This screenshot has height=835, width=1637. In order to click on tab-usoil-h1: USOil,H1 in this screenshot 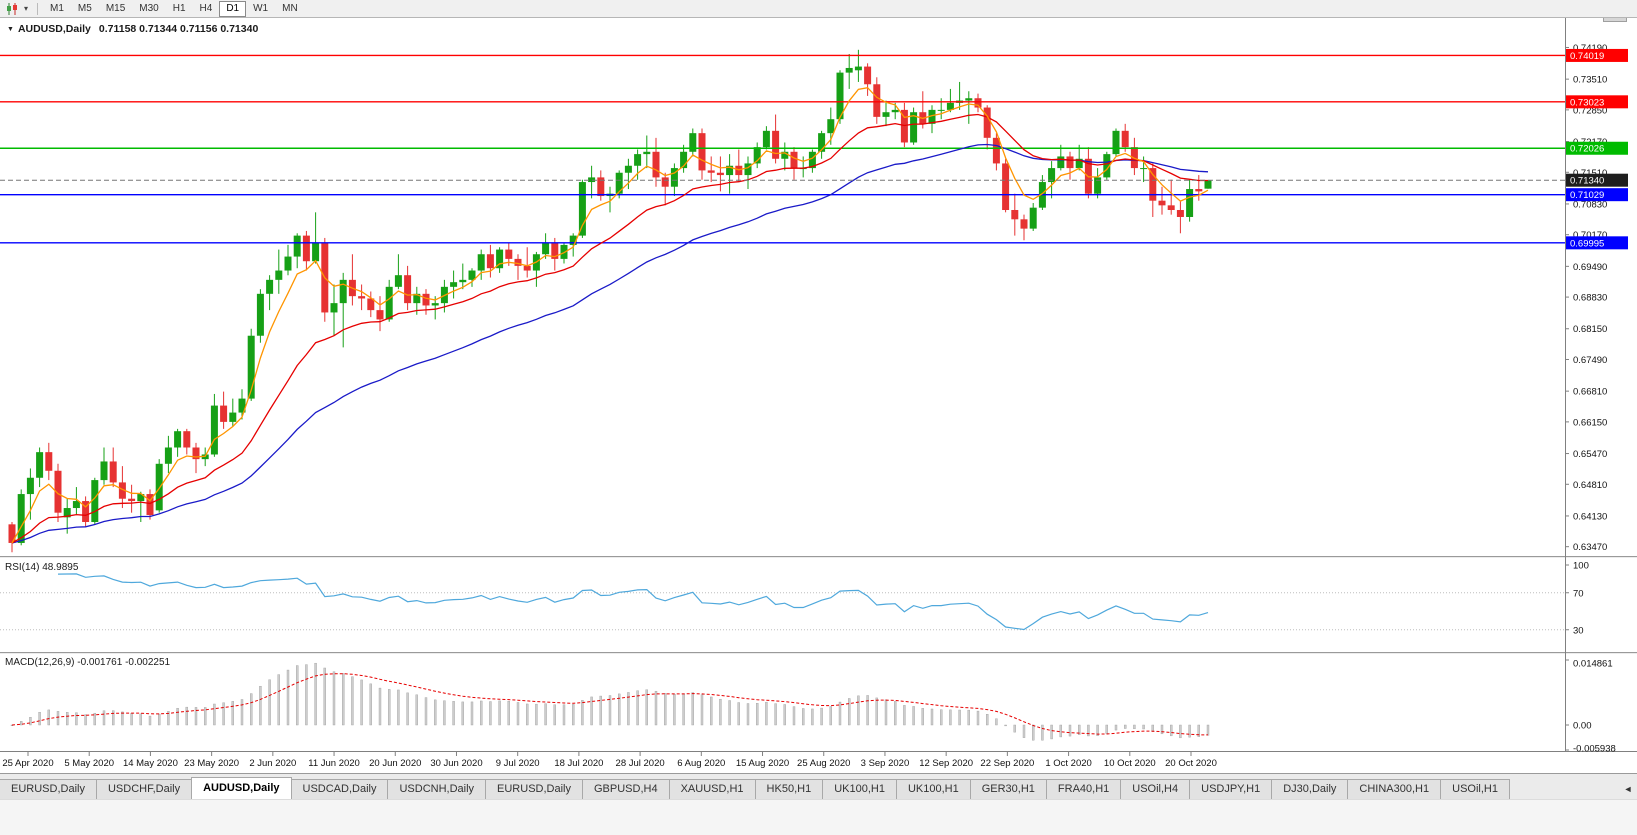, I will do `click(1475, 789)`.